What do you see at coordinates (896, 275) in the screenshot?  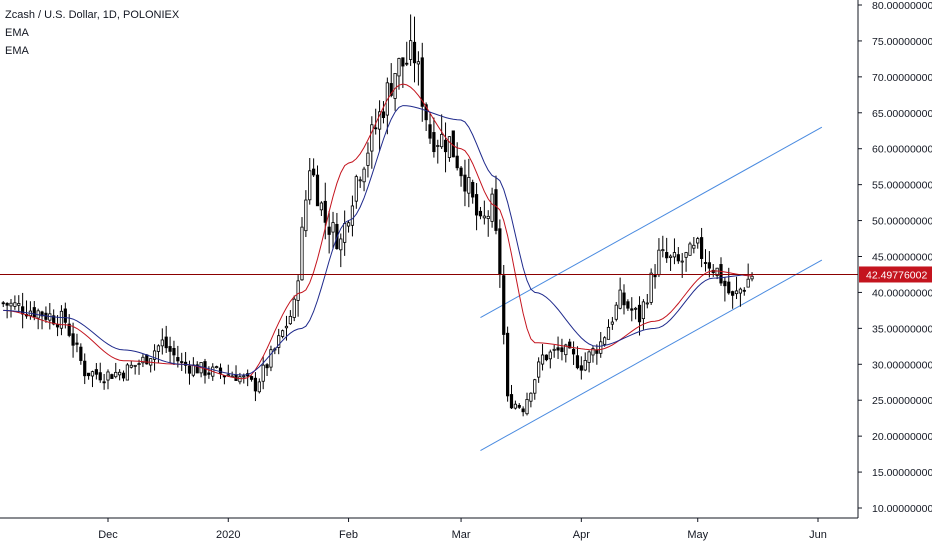 I see `last-price-label: 42.49776002` at bounding box center [896, 275].